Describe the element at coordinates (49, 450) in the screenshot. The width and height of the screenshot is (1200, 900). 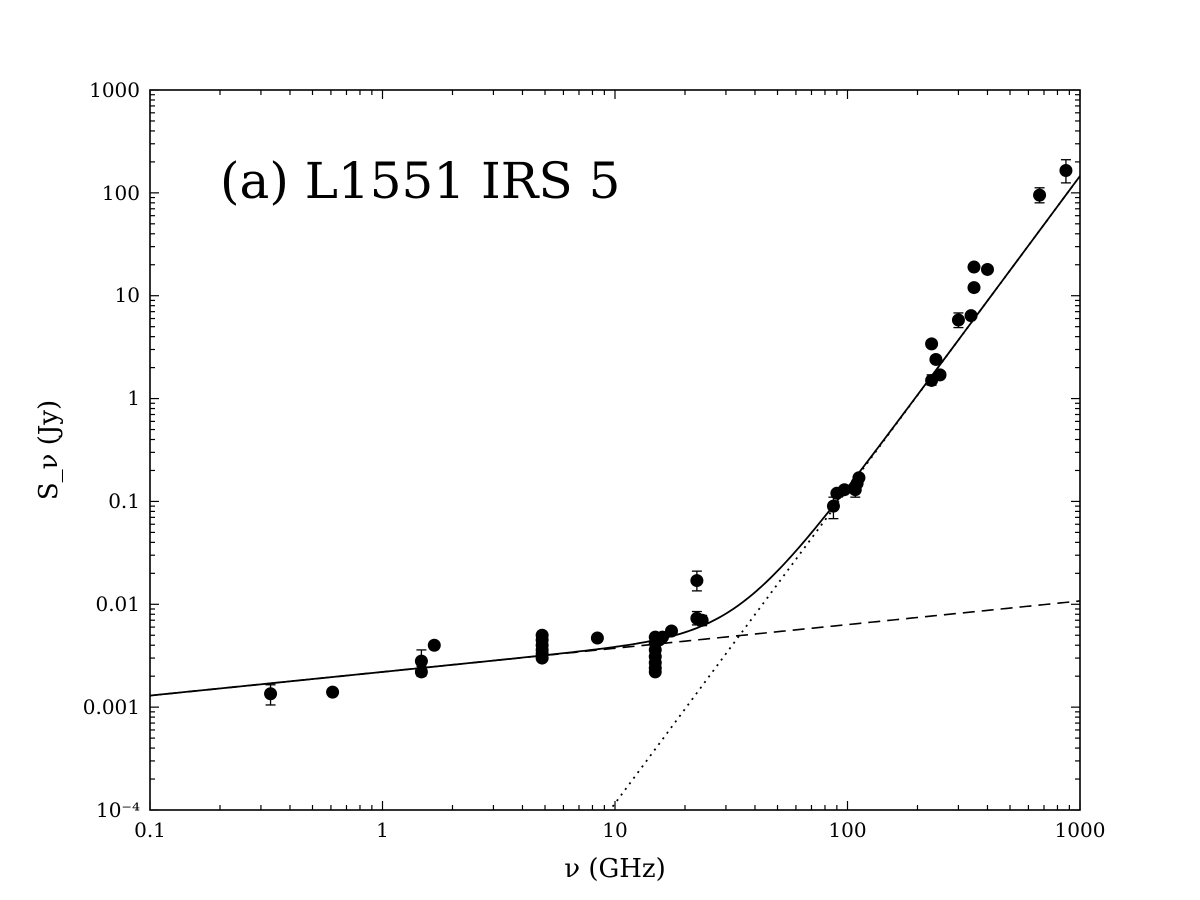
I see `y-axis-label: S_ν (Jy)` at that location.